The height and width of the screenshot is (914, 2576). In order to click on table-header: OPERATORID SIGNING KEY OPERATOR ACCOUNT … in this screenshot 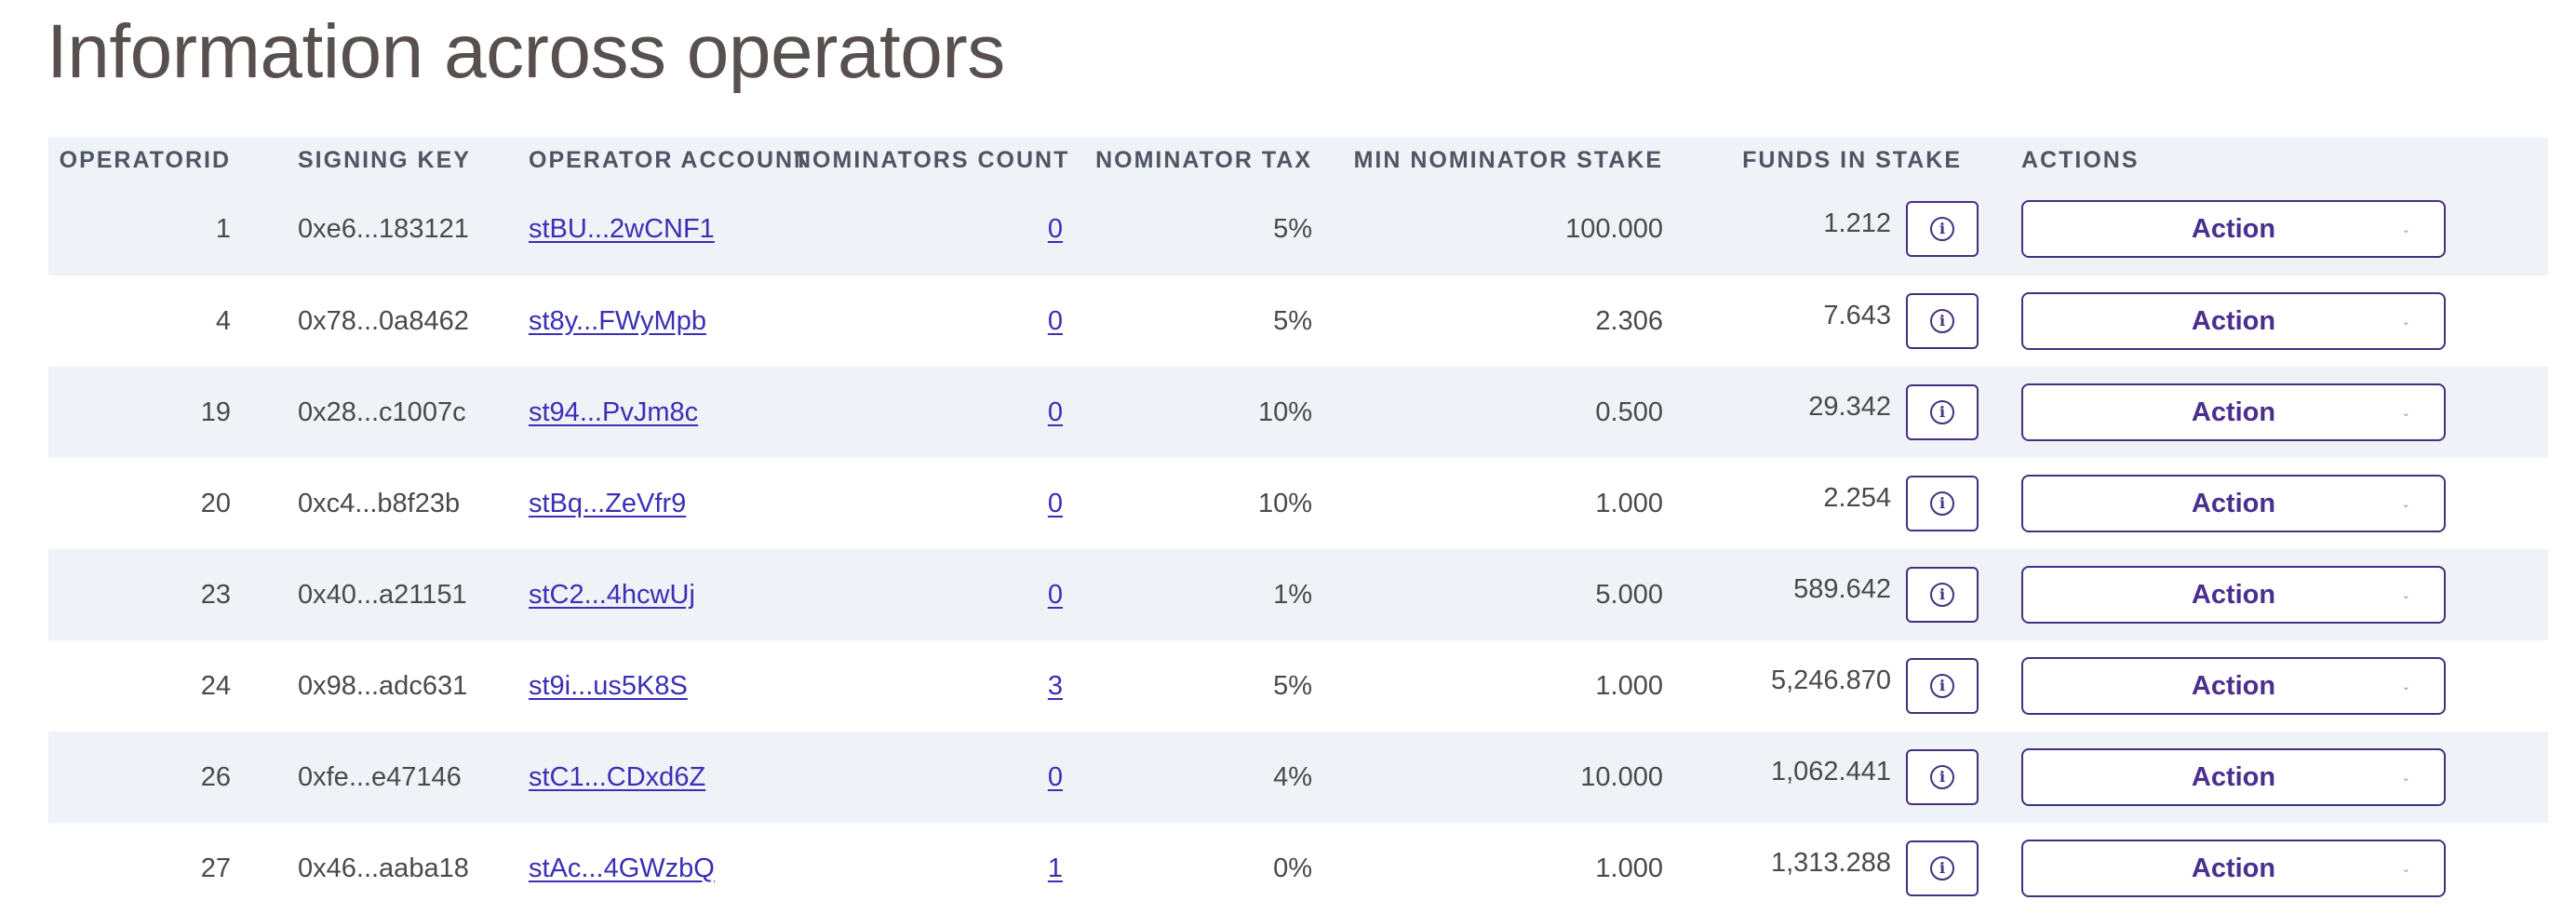, I will do `click(1298, 160)`.